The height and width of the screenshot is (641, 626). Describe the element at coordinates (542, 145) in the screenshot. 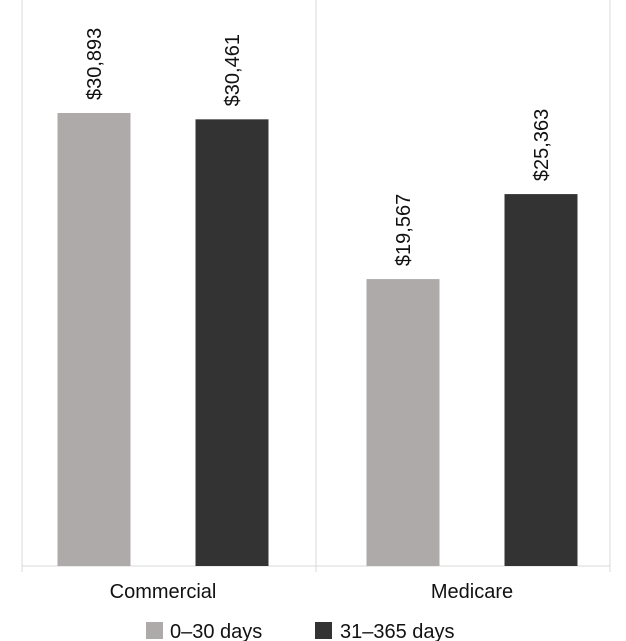

I see `data-label-medicare-series-2: $25,363` at that location.